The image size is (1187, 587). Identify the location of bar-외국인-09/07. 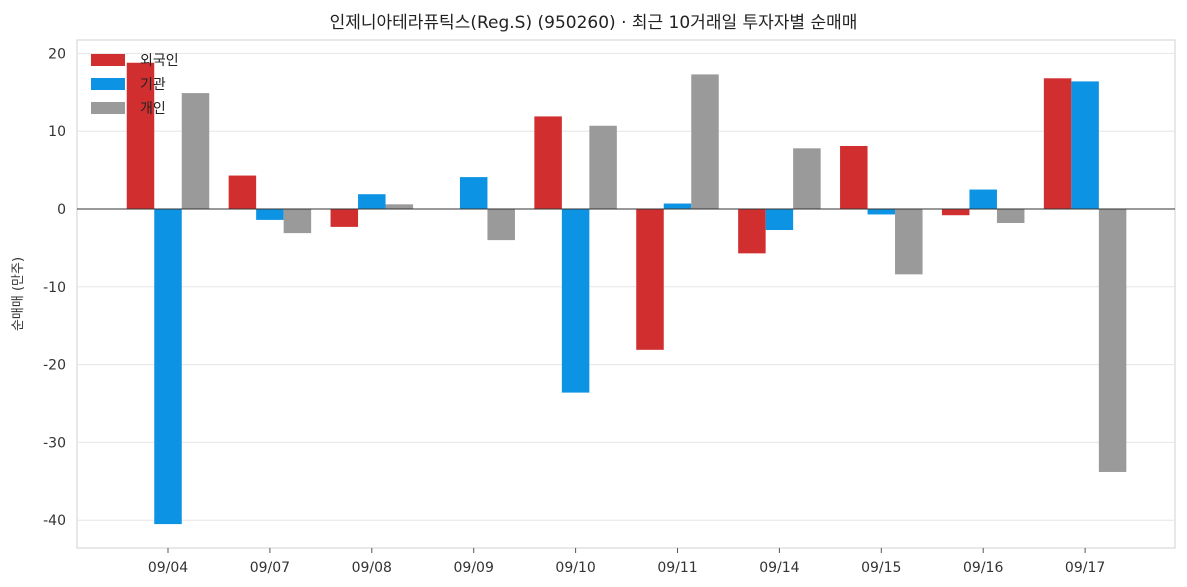
(242, 192).